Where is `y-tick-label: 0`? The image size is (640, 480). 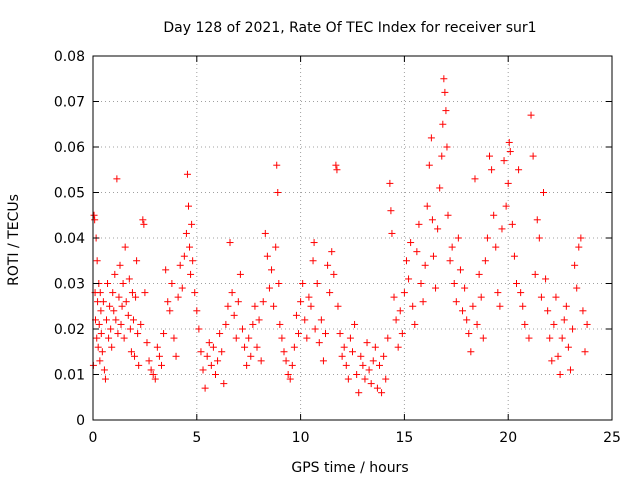
y-tick-label: 0 is located at coordinates (80, 421).